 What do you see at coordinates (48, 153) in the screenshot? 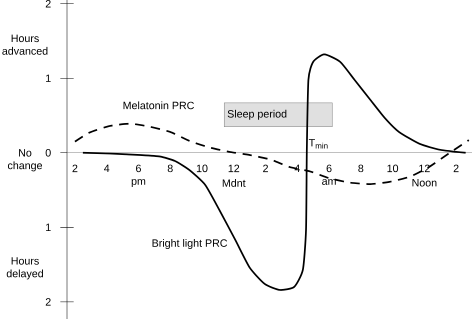
I see `y-tick-label: 0` at bounding box center [48, 153].